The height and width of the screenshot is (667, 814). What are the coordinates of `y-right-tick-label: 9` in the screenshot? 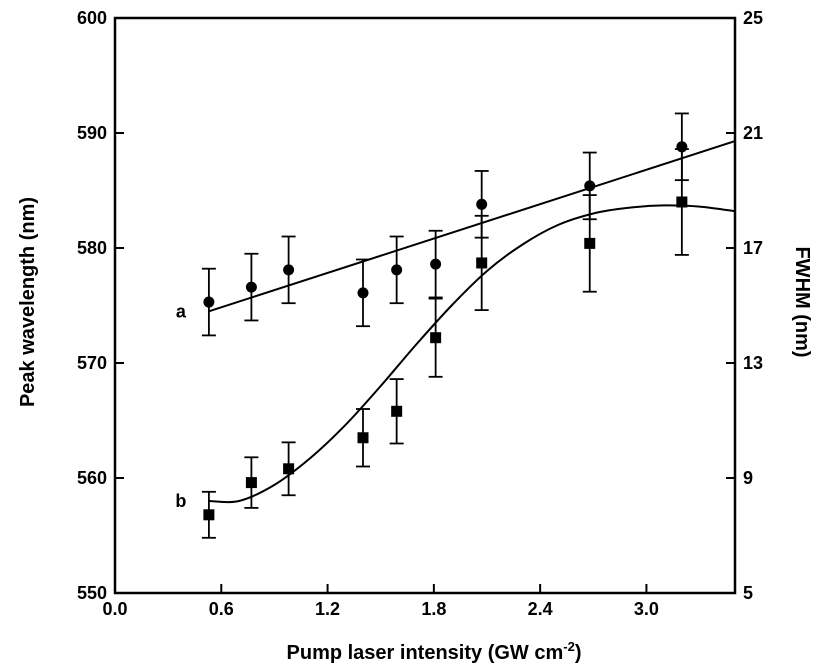 It's located at (748, 478).